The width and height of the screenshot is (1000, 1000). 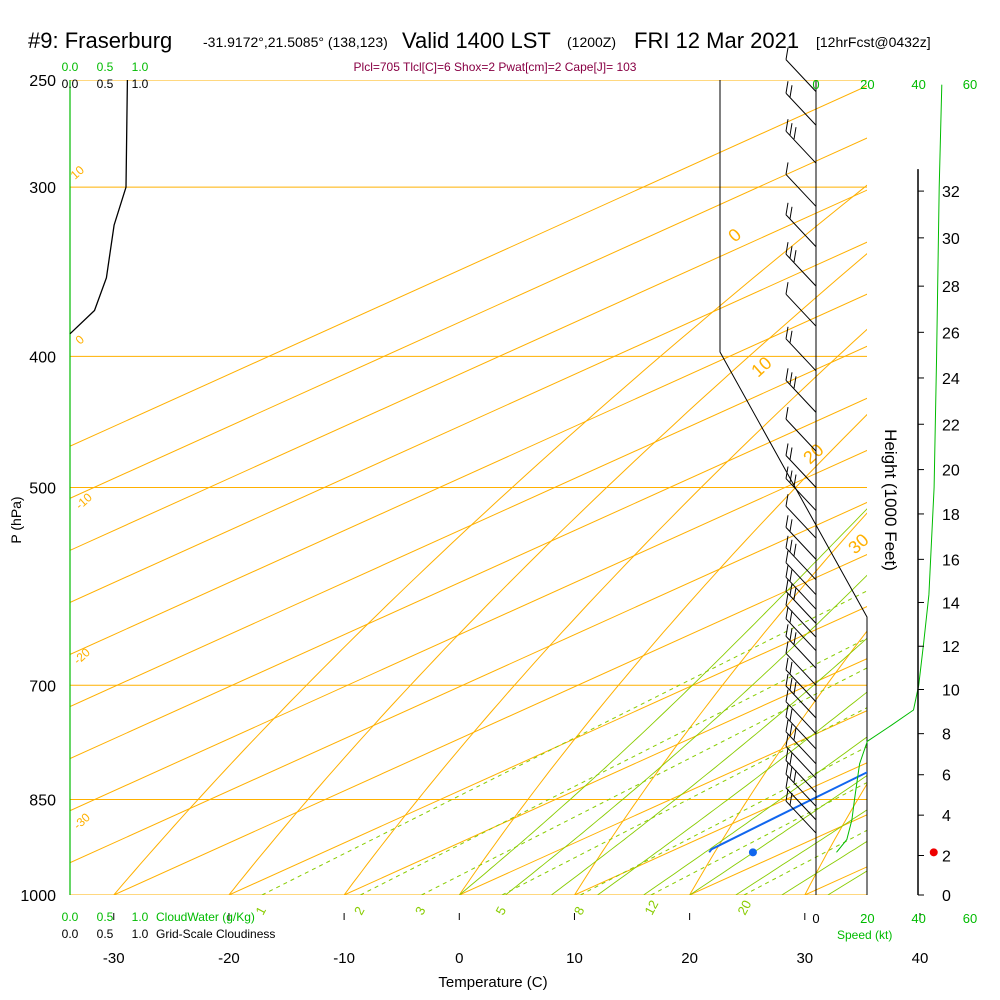 What do you see at coordinates (492, 982) in the screenshot?
I see `x-axis-title: Temperature (C)` at bounding box center [492, 982].